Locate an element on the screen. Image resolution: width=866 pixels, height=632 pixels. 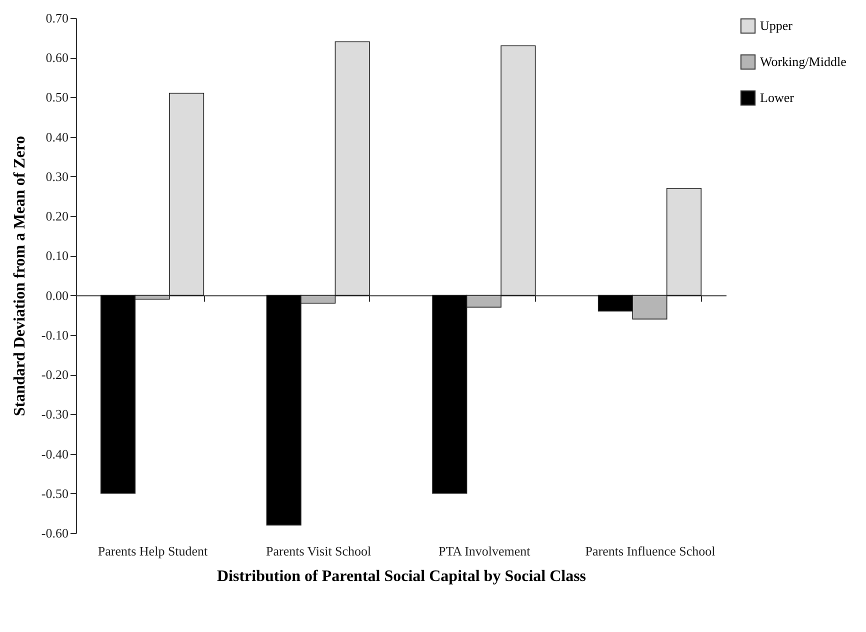
y-tick-label: -0.60 is located at coordinates (54, 533).